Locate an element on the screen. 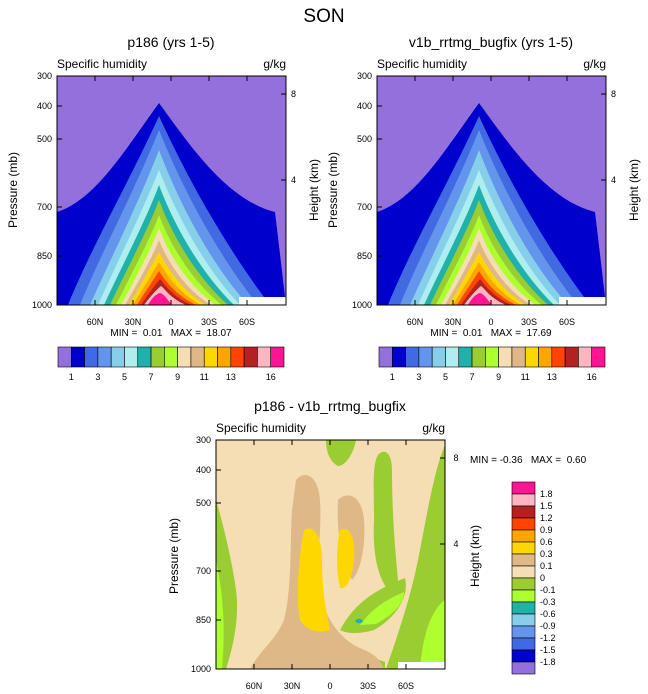  panel-a-ylabel: Pressure (mb) is located at coordinates (13, 190).